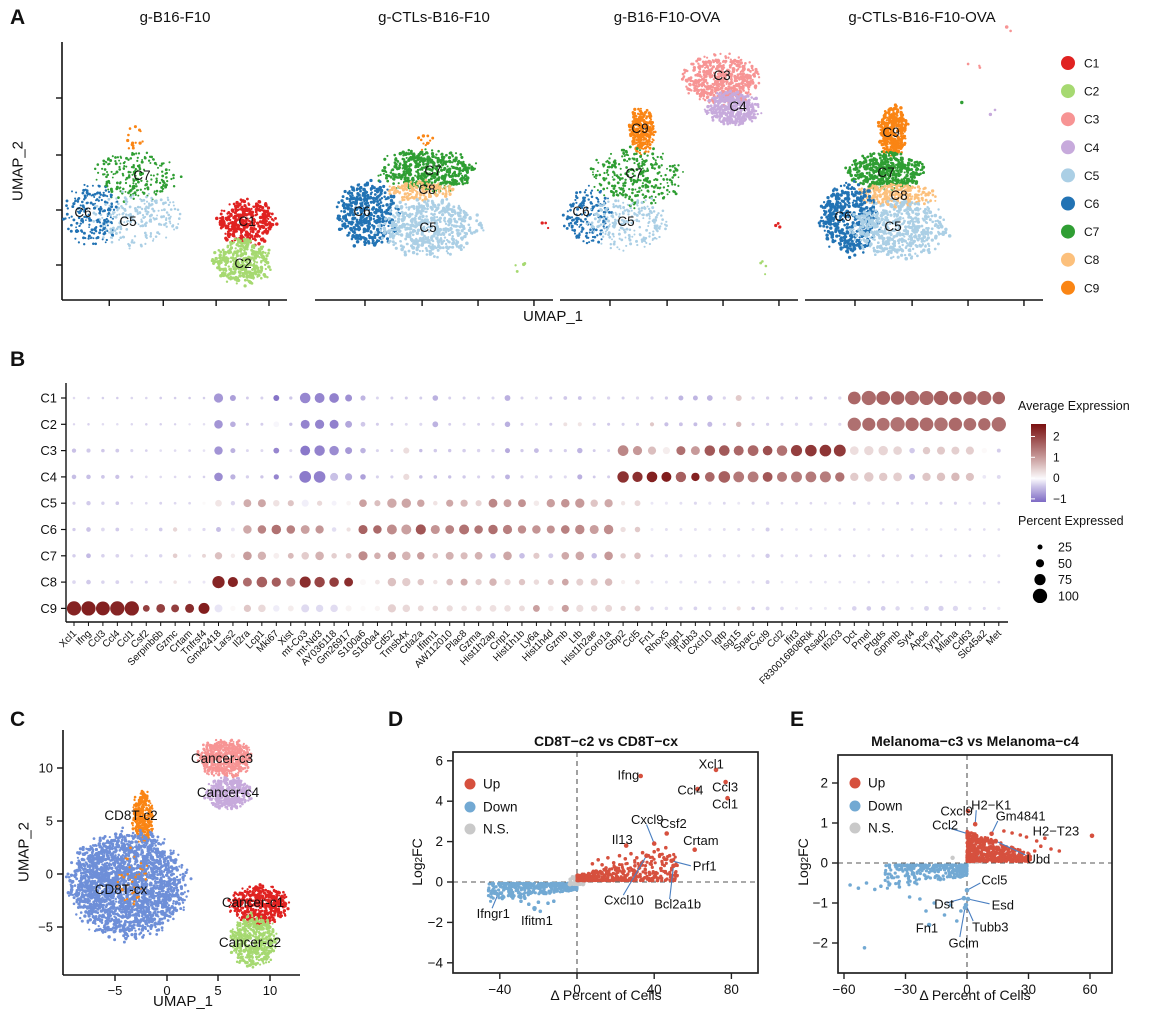  What do you see at coordinates (625, 221) in the screenshot?
I see `cluster-label: C5` at bounding box center [625, 221].